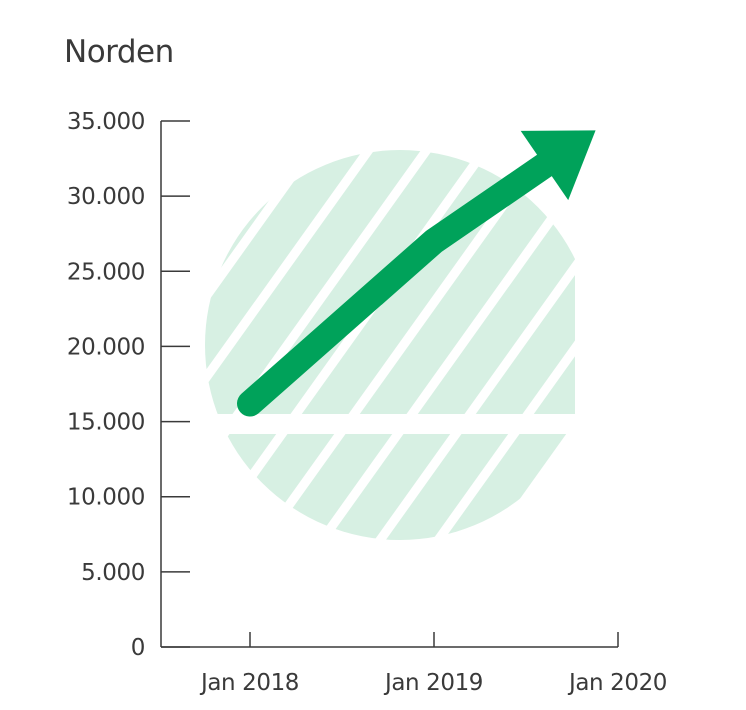  I want to click on y-tick-label: 30.000, so click(106, 197).